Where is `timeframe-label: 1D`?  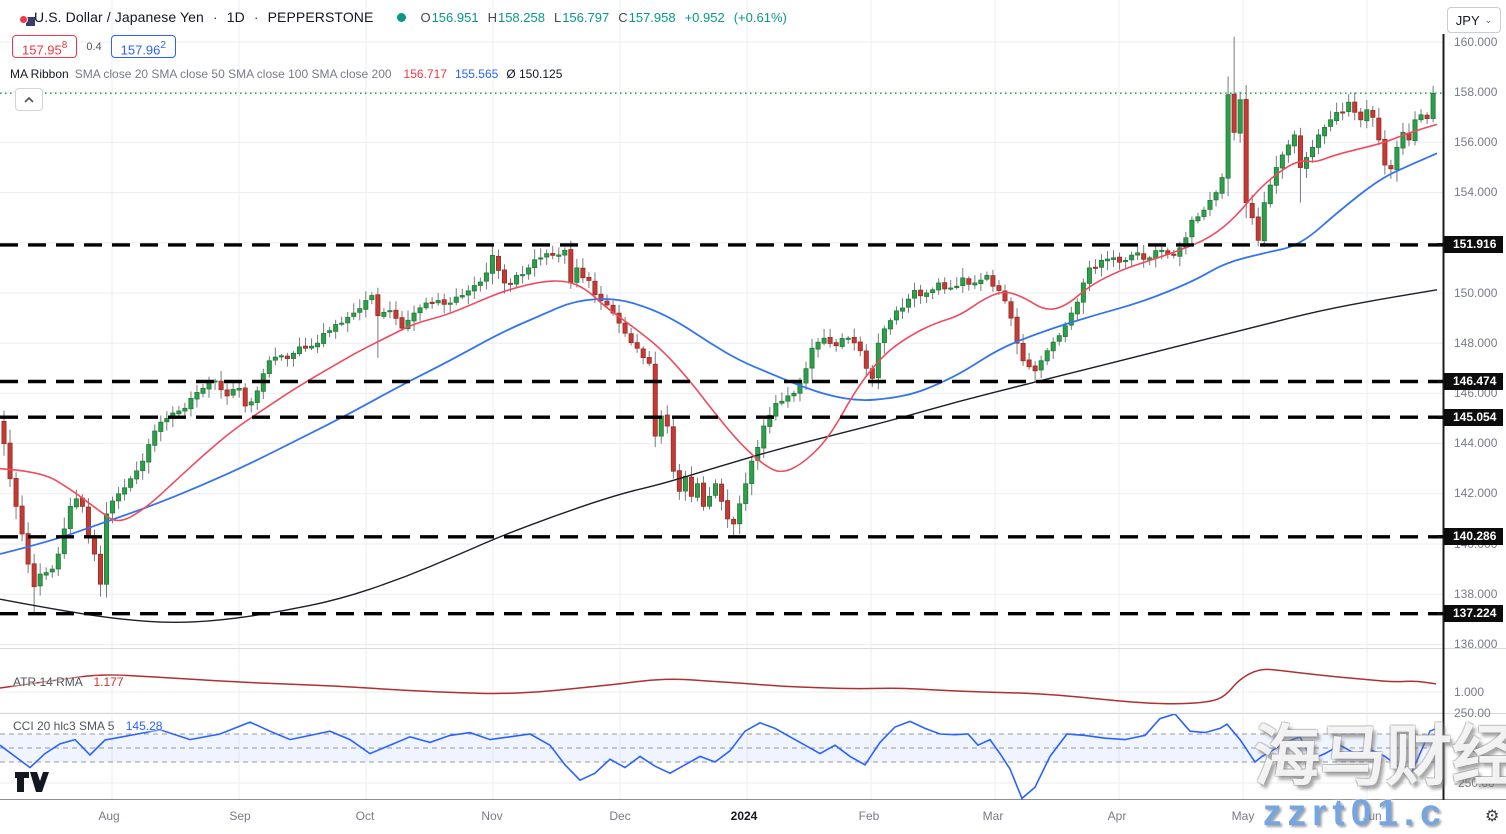 timeframe-label: 1D is located at coordinates (235, 17).